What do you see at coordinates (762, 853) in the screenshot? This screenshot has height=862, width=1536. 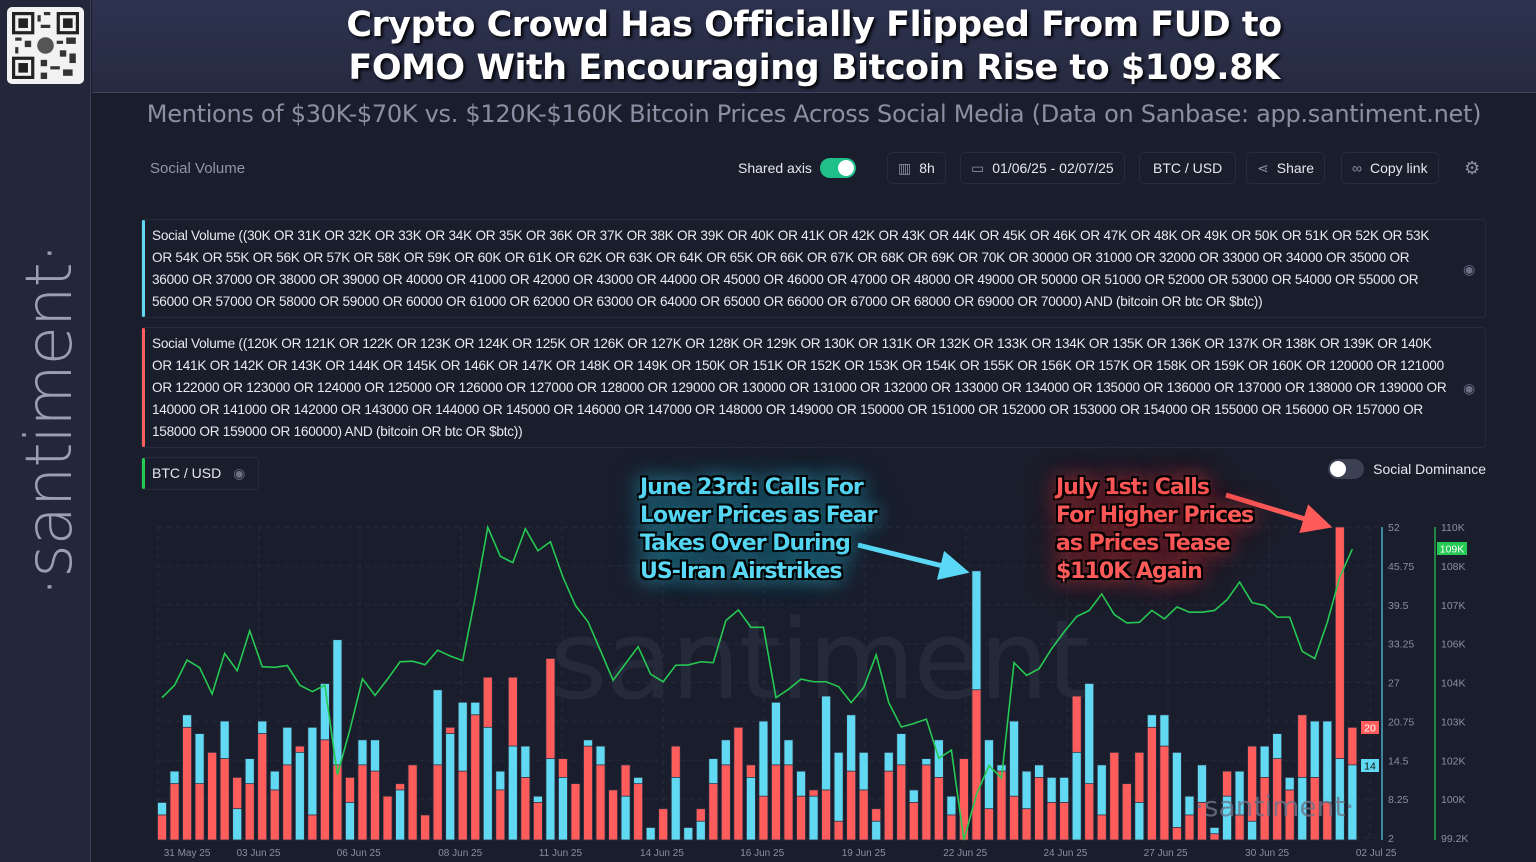 I see `x-tick-label: 16 Jun 25` at bounding box center [762, 853].